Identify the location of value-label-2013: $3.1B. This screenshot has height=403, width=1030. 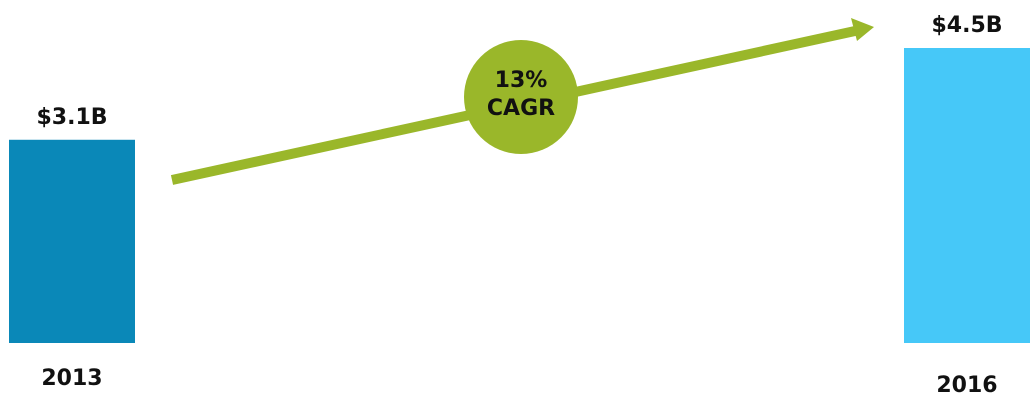
(71, 117).